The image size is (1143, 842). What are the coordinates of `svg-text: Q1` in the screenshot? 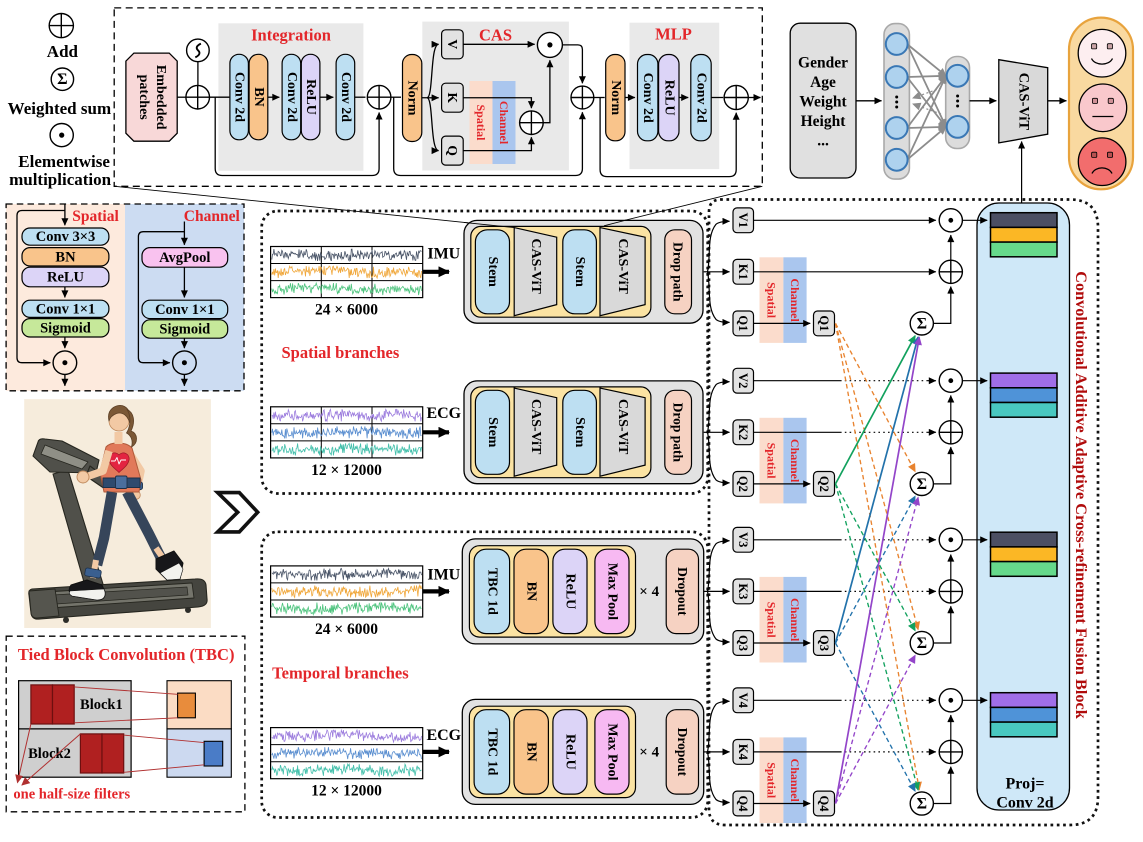 It's located at (824, 323).